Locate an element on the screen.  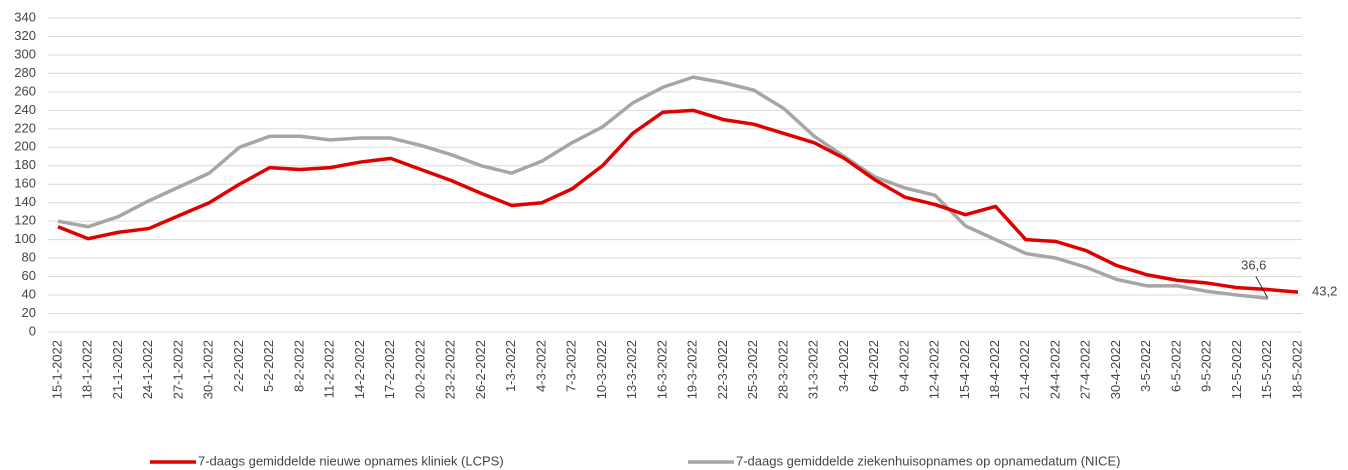
x-tick-label: 6-5-2022 is located at coordinates (1175, 366).